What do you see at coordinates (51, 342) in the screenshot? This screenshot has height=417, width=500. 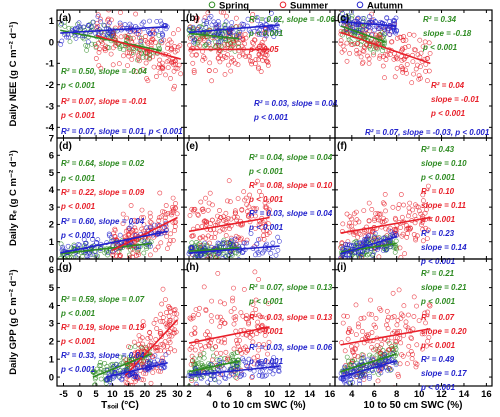 I see `y-tick-label: 2` at bounding box center [51, 342].